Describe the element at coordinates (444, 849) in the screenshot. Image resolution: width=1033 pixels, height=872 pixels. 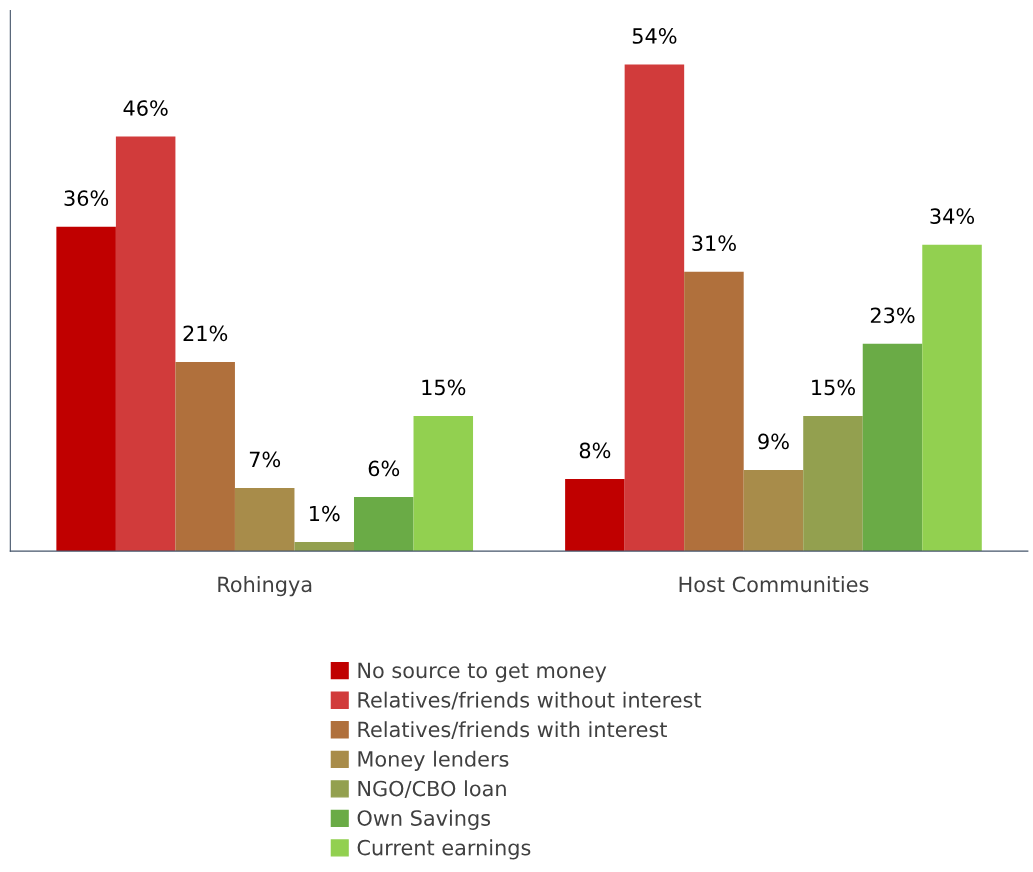
I see `legend-label: Current earnings` at that location.